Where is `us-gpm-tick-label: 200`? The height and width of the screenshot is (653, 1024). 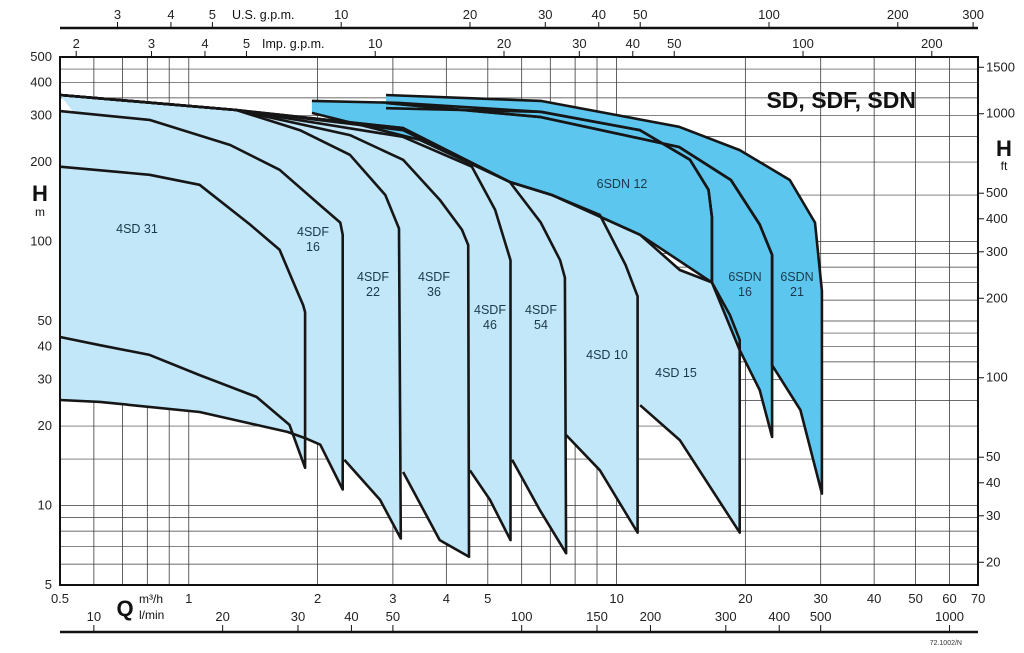 us-gpm-tick-label: 200 is located at coordinates (898, 14).